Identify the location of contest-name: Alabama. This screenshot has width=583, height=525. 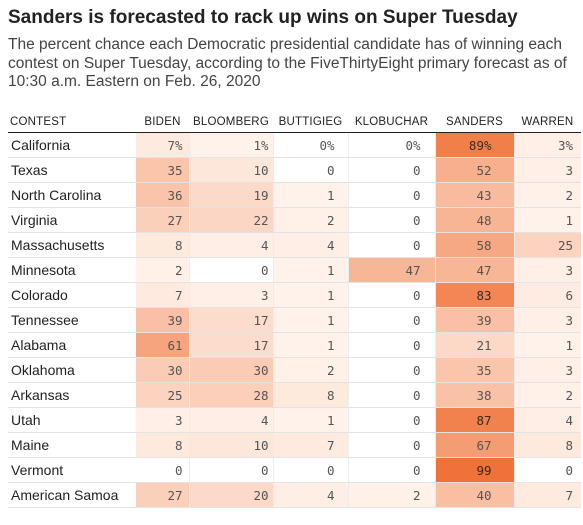
(72, 345).